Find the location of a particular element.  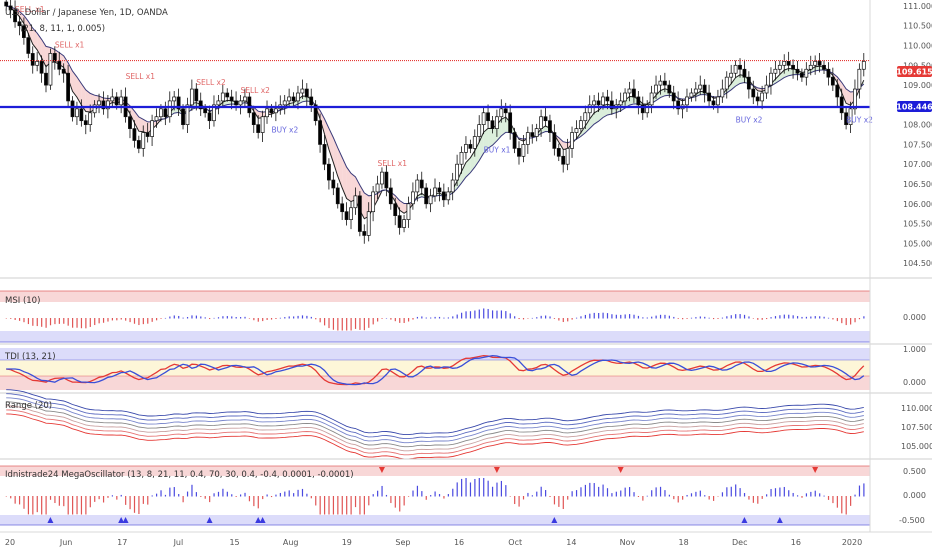

price-tick: 106.500 is located at coordinates (917, 184).